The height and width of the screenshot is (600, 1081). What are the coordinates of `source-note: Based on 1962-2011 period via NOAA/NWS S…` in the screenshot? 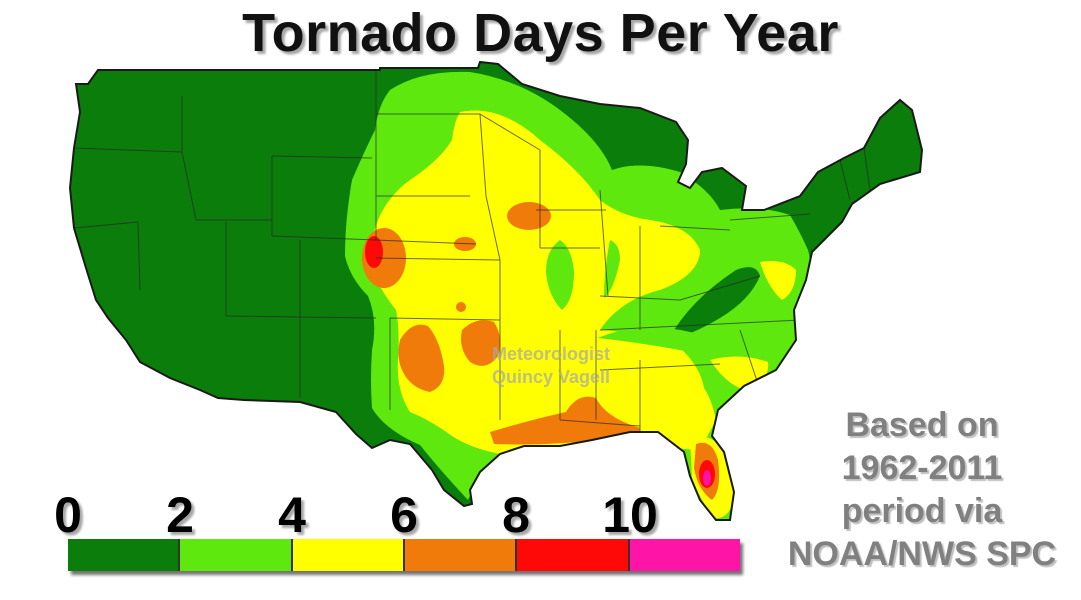 It's located at (922, 490).